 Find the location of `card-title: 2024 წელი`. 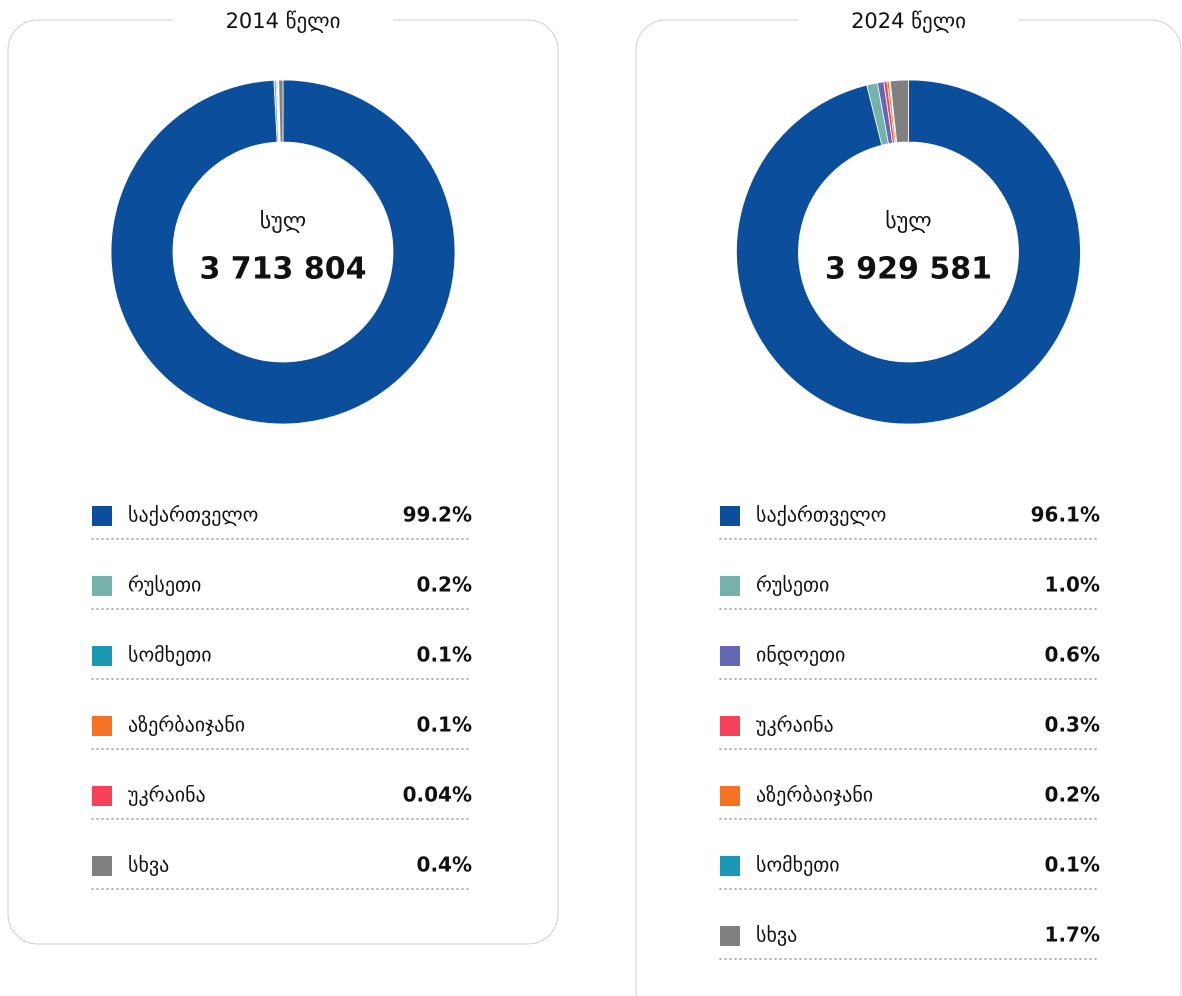

card-title: 2024 წელი is located at coordinates (908, 21).